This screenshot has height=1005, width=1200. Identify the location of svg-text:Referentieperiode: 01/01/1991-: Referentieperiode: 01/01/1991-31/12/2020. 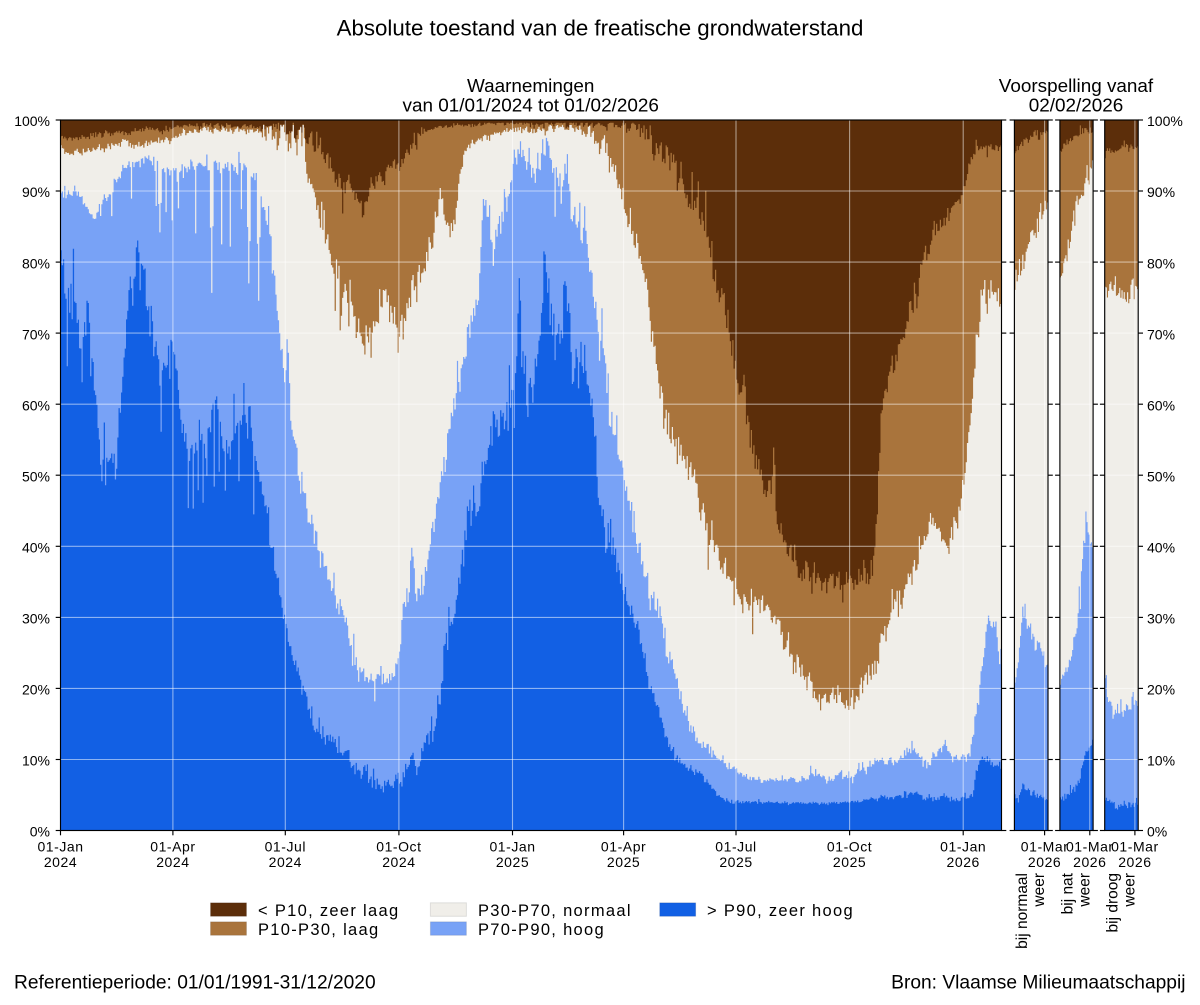
(195, 983).